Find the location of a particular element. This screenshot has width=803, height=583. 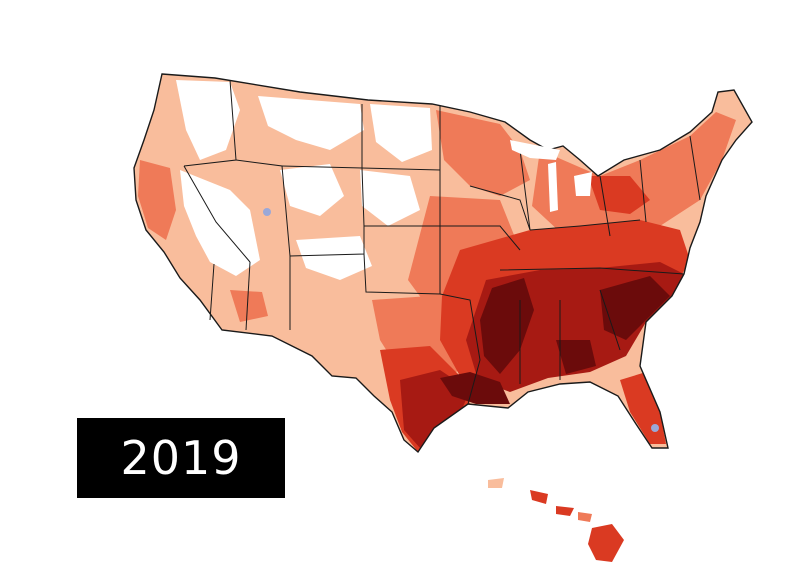

hawaii is located at coordinates (556, 520).